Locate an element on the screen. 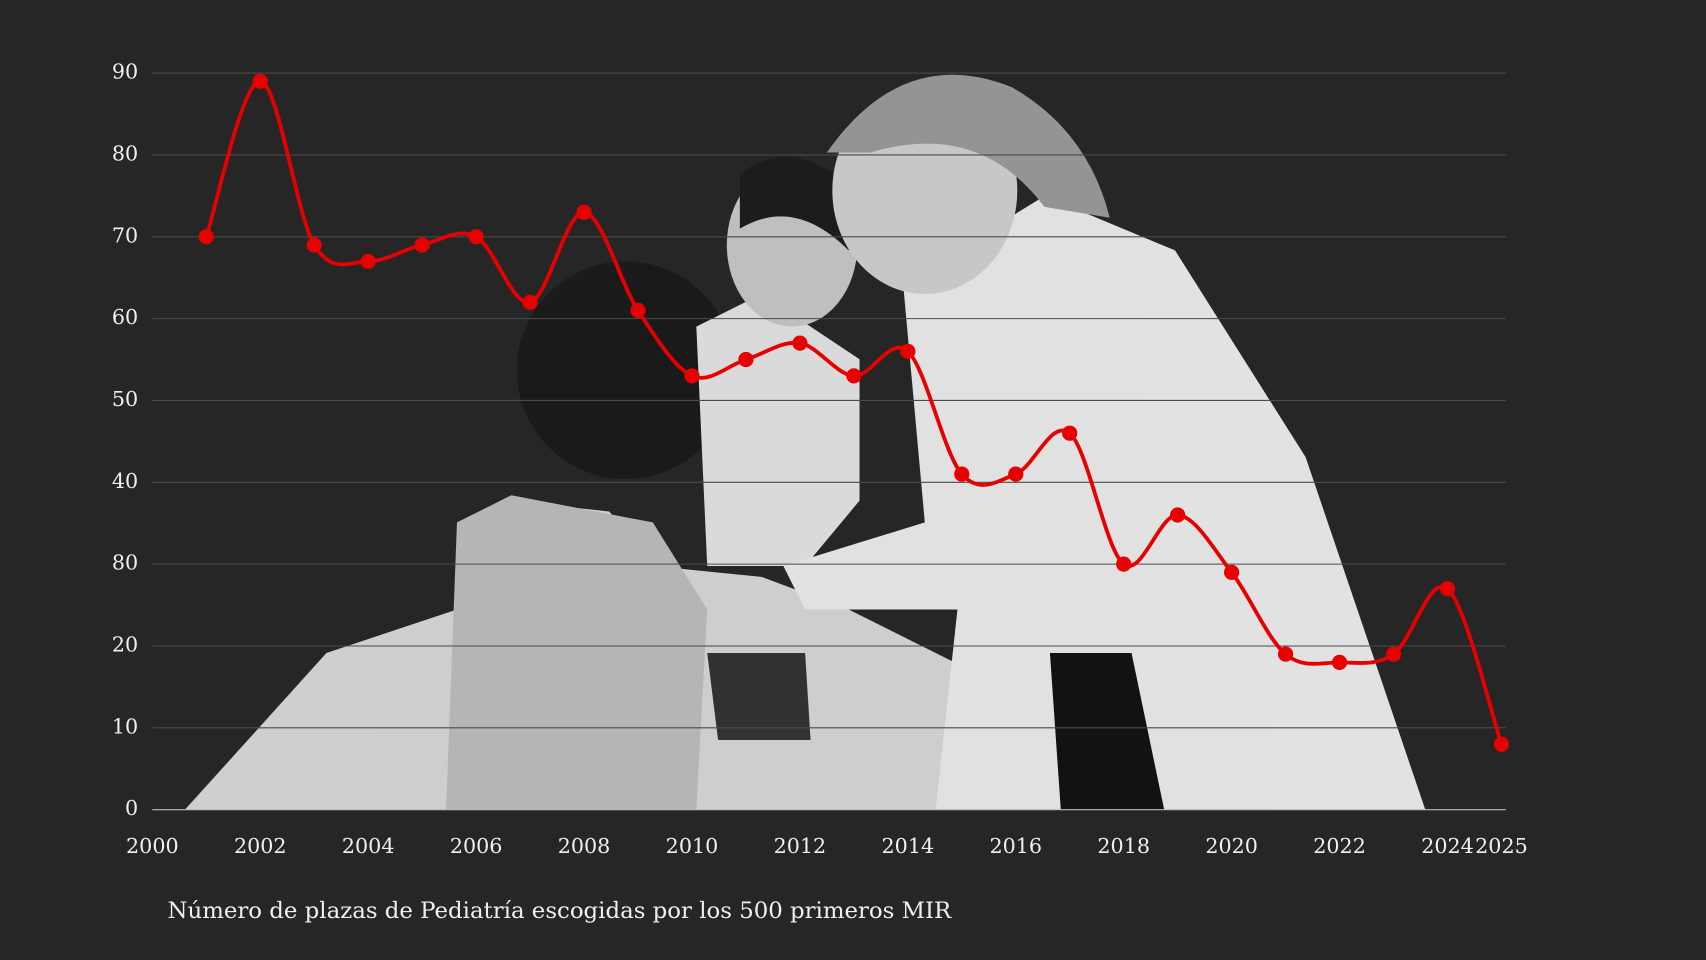  y-tick-label: 20 is located at coordinates (125, 644).